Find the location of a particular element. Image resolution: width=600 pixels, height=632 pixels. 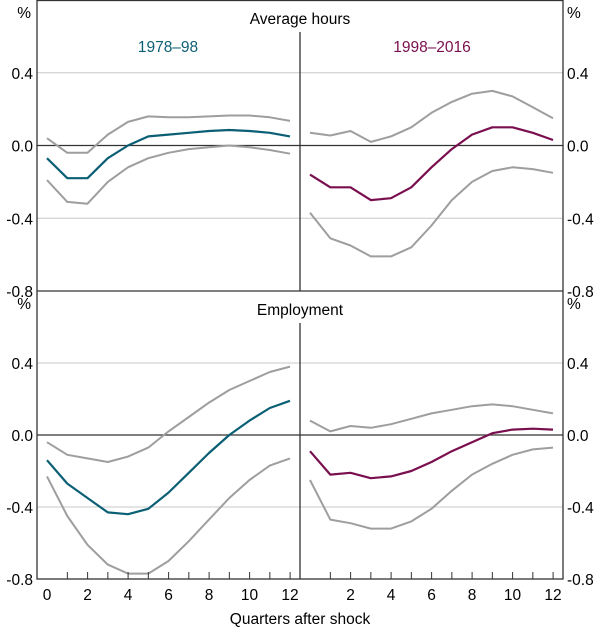

period-label-late: 1998–2016 is located at coordinates (432, 47).